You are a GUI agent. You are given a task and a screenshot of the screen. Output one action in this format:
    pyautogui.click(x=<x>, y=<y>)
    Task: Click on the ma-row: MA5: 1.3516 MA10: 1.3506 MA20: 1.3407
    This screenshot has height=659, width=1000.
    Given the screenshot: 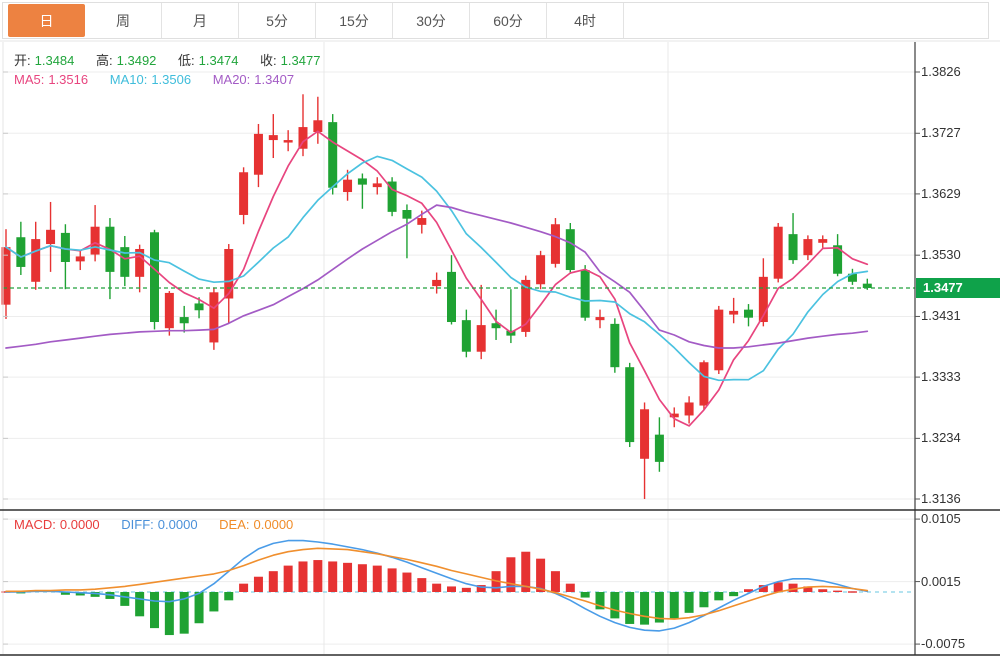 What is the action you would take?
    pyautogui.click(x=156, y=79)
    